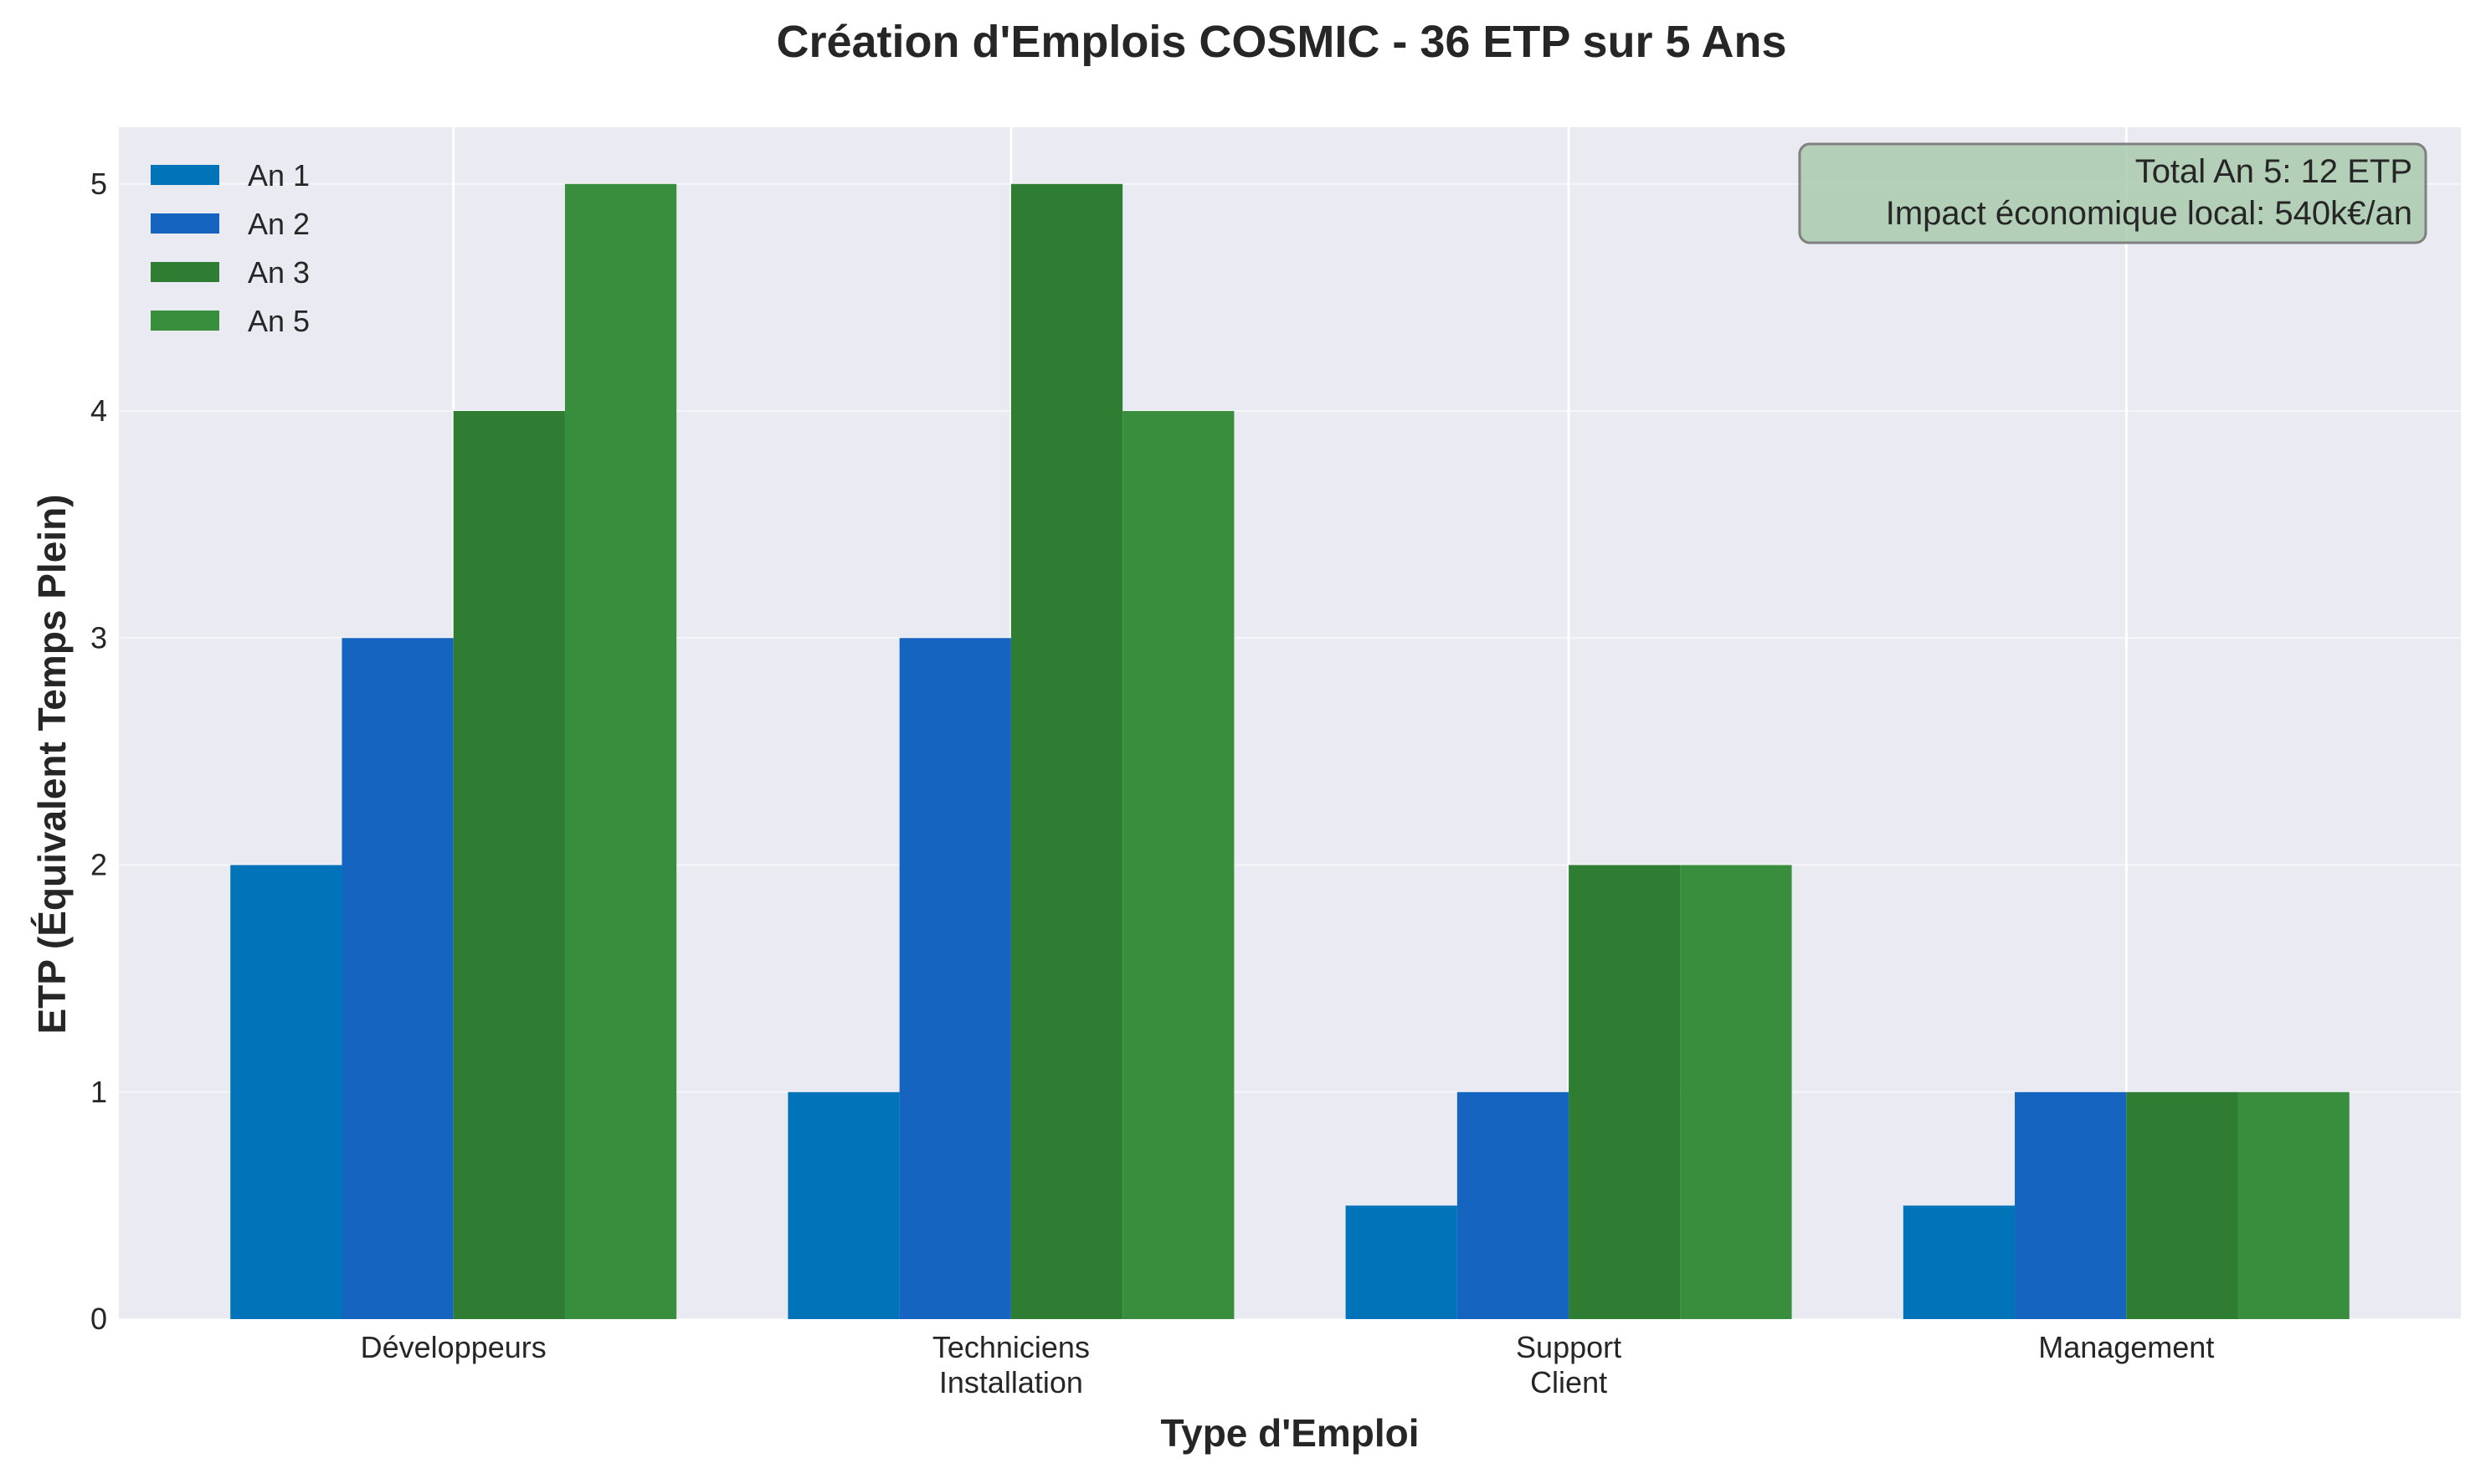 The image size is (2486, 1484). What do you see at coordinates (99, 184) in the screenshot?
I see `y-tick-label: 5` at bounding box center [99, 184].